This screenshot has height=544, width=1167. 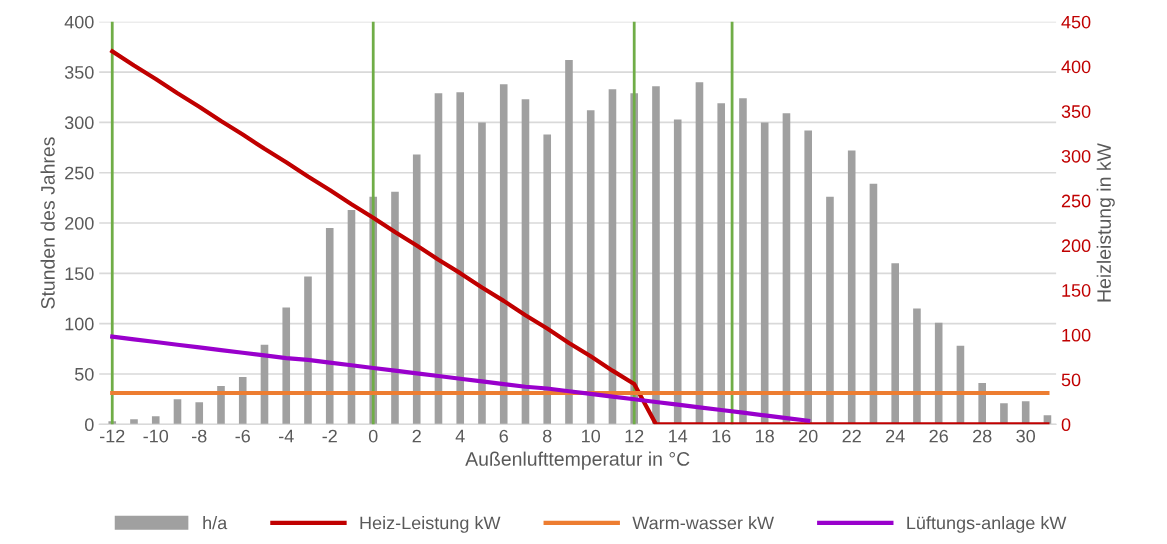 I want to click on x-tick-label: 2, so click(x=416, y=436).